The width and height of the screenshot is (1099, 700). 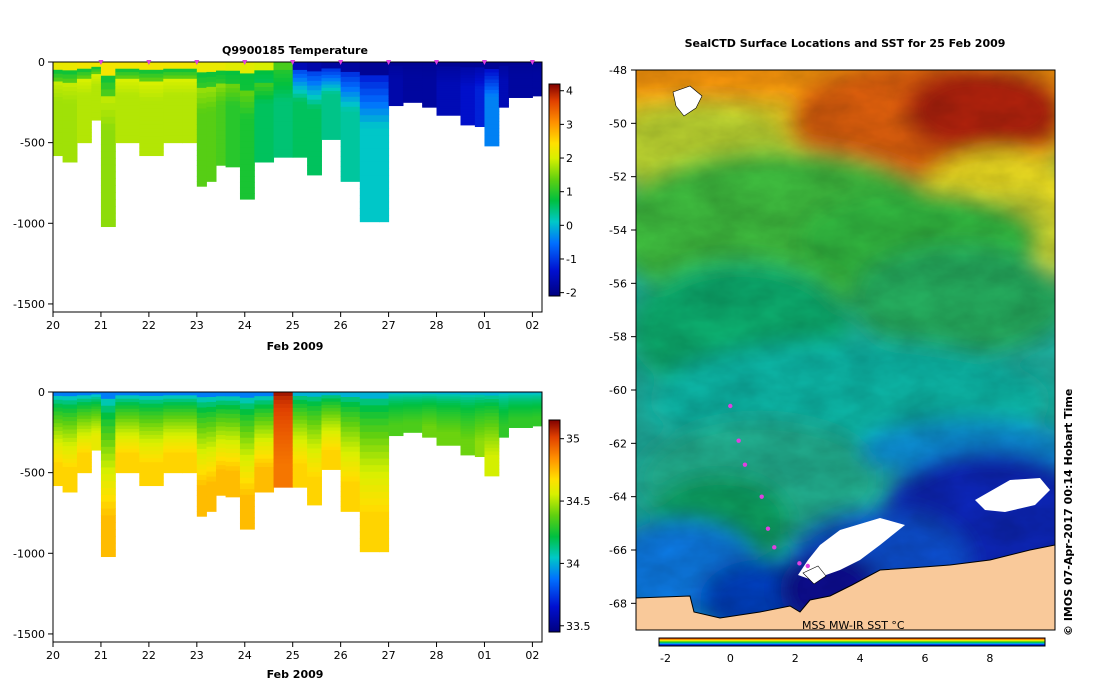 What do you see at coordinates (292, 652) in the screenshot?
I see `salinity-time-axis: 20 21 22 23 24 25 26 27 28 01 02` at bounding box center [292, 652].